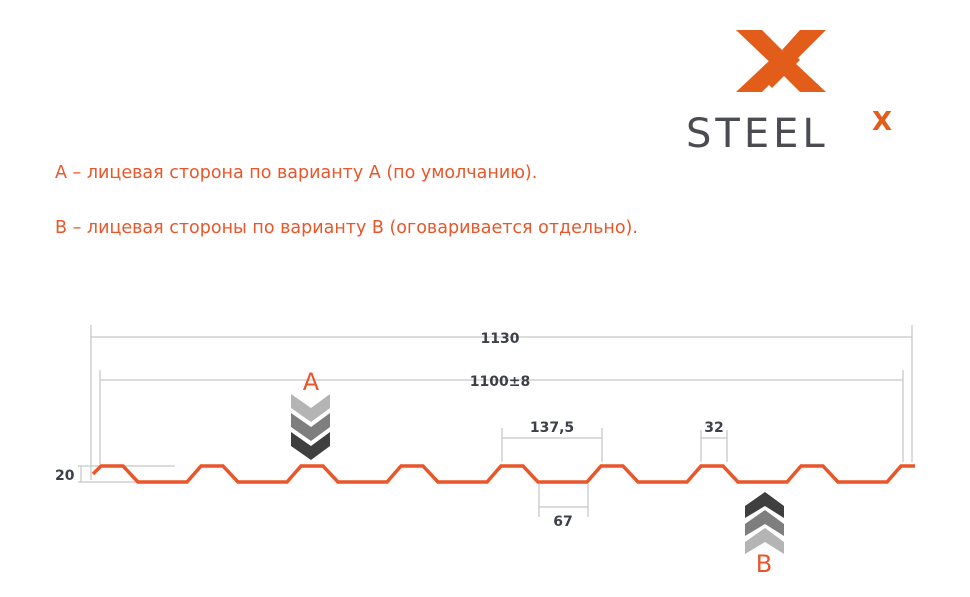 This screenshot has width=970, height=597. I want to click on logo-text: STEEL, so click(757, 134).